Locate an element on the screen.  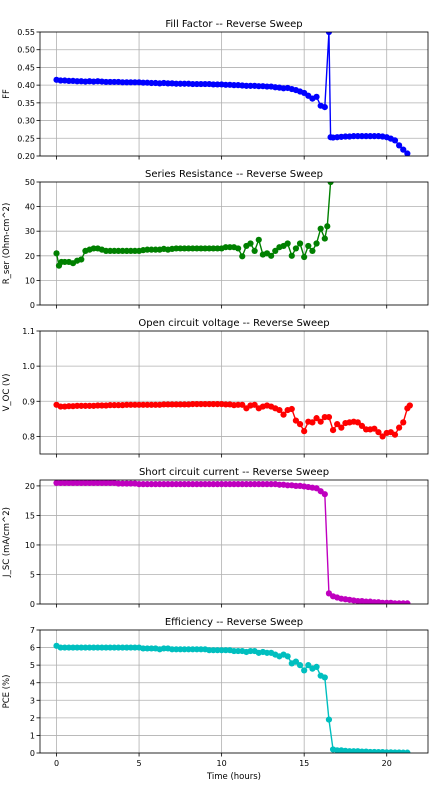
x-tick-label: 5 is located at coordinates (139, 763).